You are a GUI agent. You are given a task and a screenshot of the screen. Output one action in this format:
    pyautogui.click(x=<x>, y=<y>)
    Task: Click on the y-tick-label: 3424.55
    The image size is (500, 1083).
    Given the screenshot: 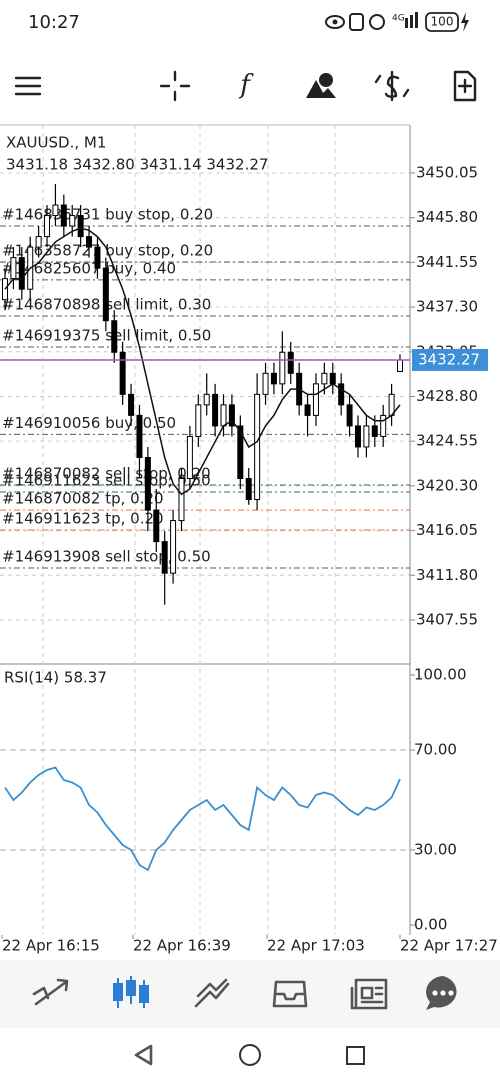 What is the action you would take?
    pyautogui.click(x=447, y=441)
    